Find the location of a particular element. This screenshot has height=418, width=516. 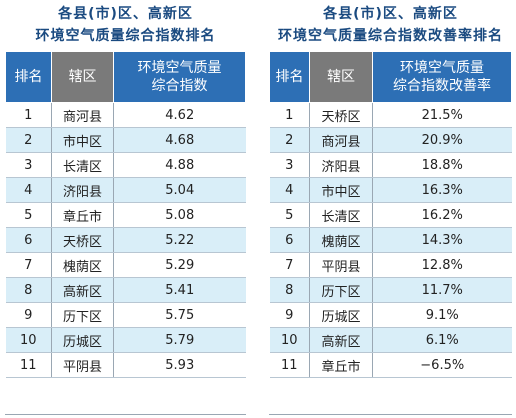

district-cell: 济阳县 is located at coordinates (82, 190).